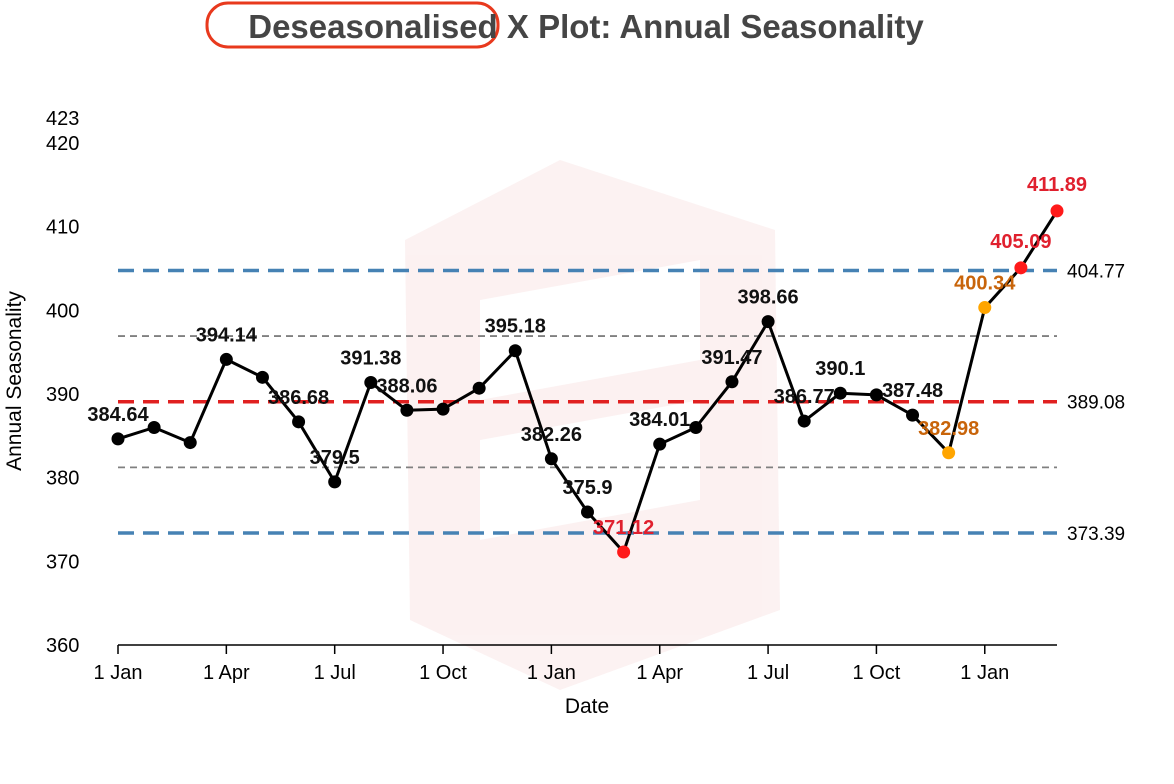  What do you see at coordinates (551, 673) in the screenshot?
I see `x-tick-label-4: 1 Jan` at bounding box center [551, 673].